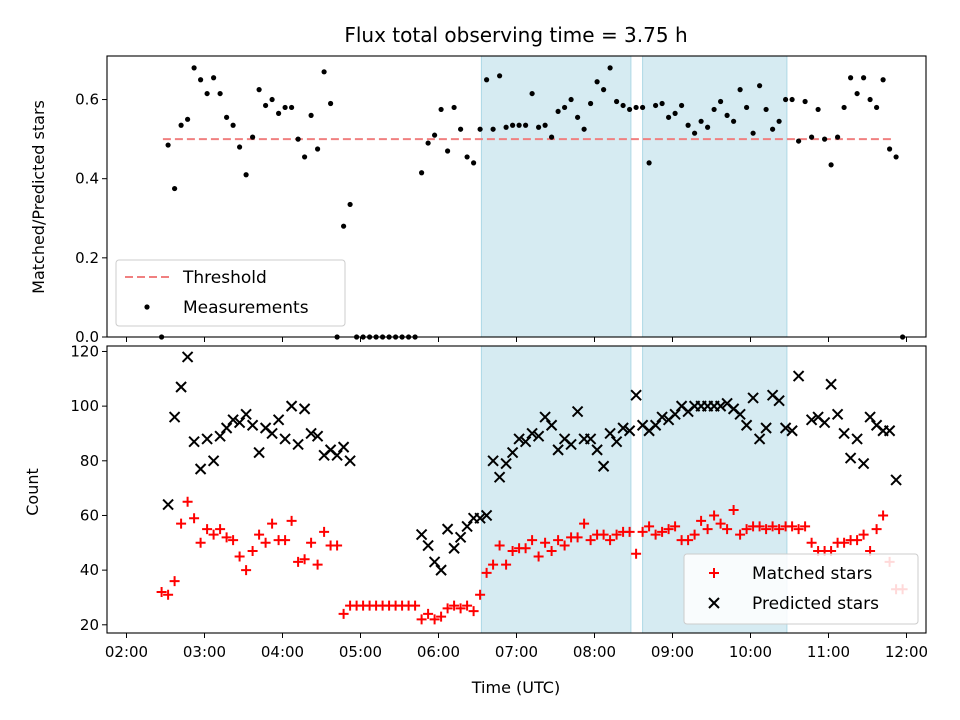 Image resolution: width=960 pixels, height=720 pixels. What do you see at coordinates (246, 308) in the screenshot?
I see `legend-measurements-label: Measurements` at bounding box center [246, 308].